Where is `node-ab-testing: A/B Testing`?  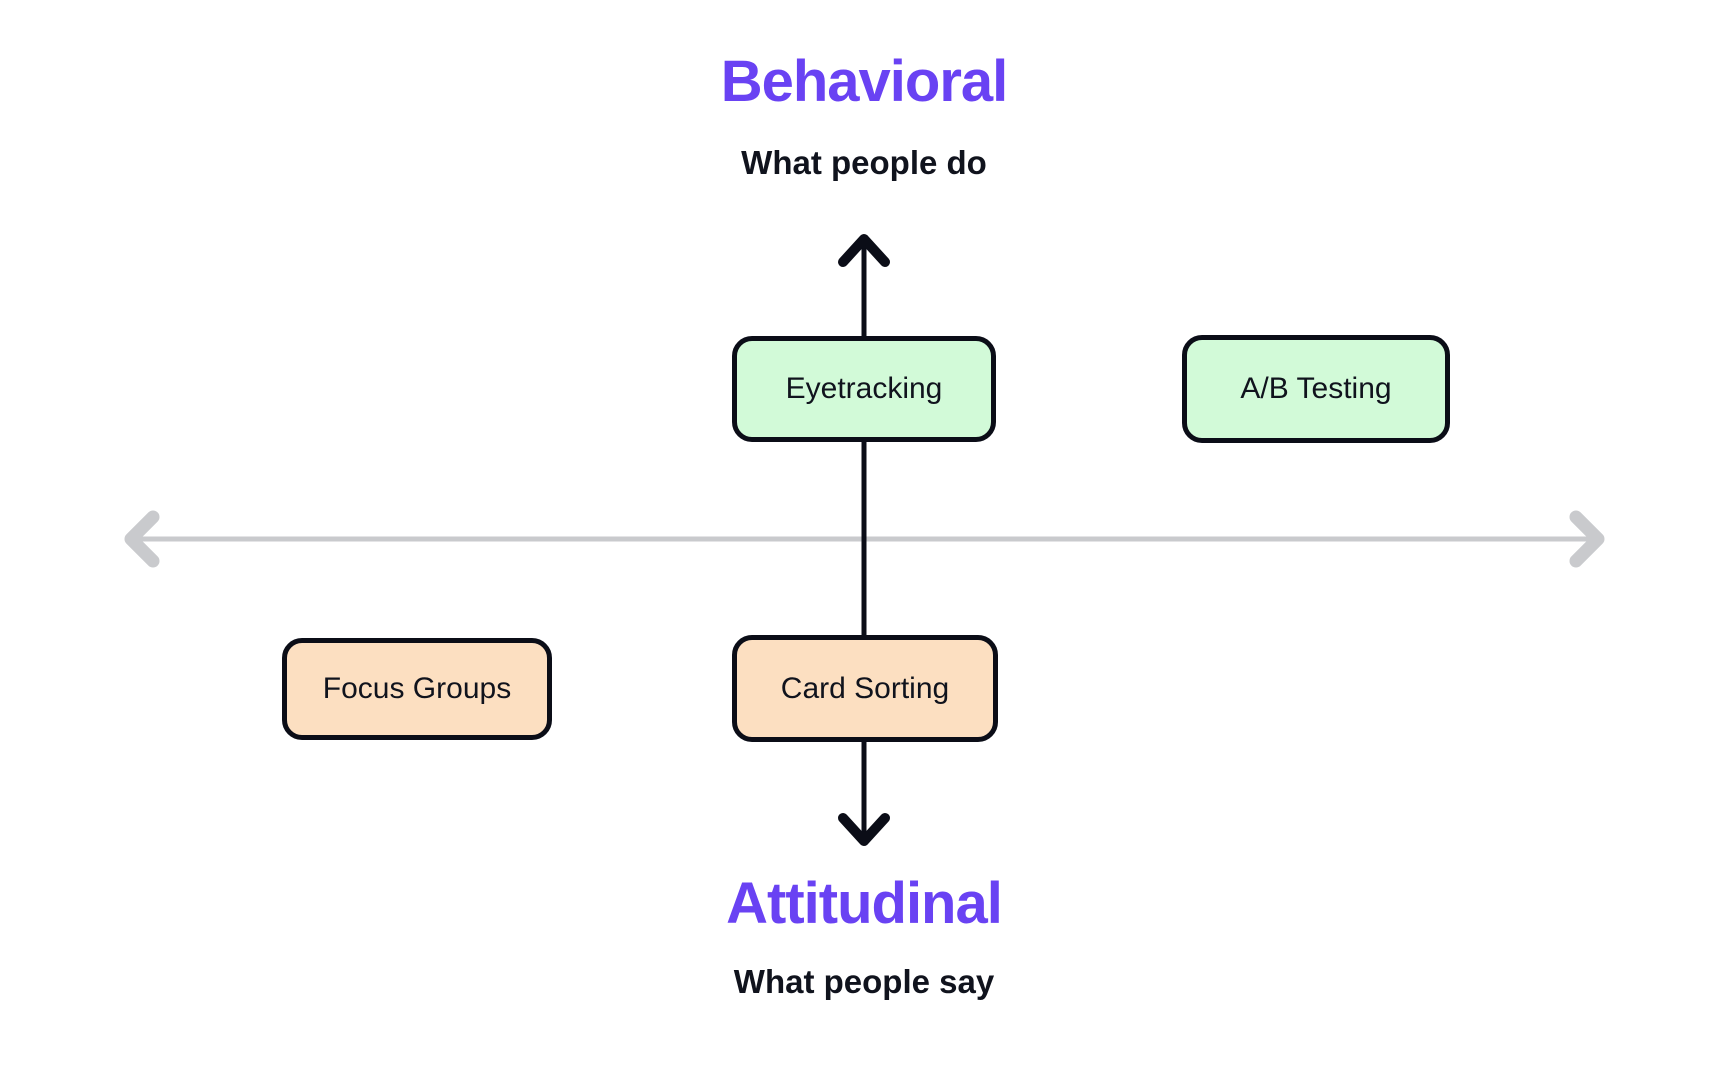
node-ab-testing: A/B Testing is located at coordinates (1316, 389).